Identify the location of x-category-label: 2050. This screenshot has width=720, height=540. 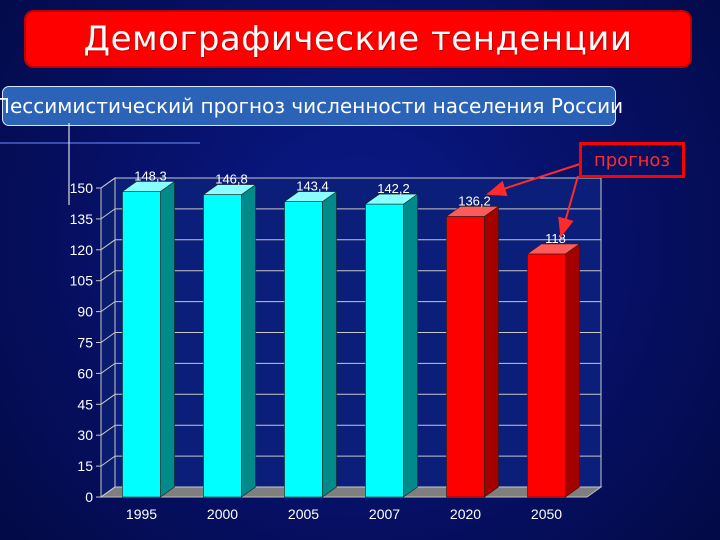
(546, 514).